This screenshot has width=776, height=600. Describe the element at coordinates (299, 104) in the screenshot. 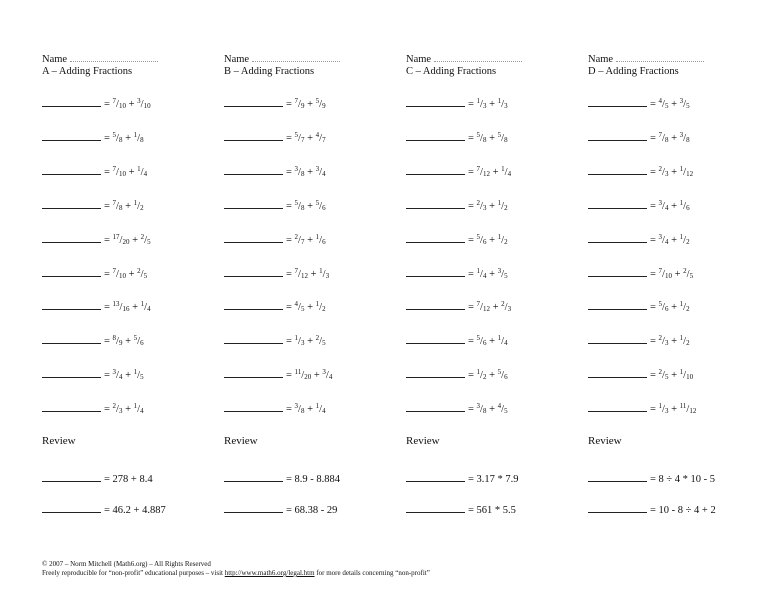

I see `fraction: 7/9` at that location.